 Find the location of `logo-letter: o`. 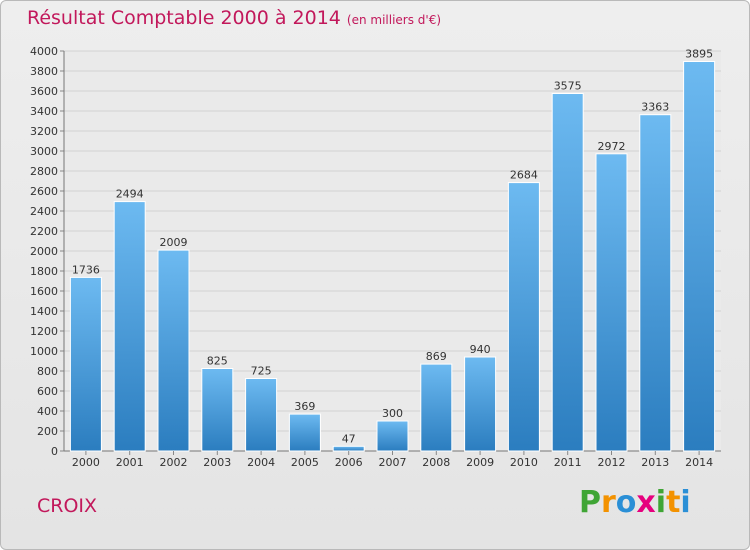

logo-letter: o is located at coordinates (626, 502).